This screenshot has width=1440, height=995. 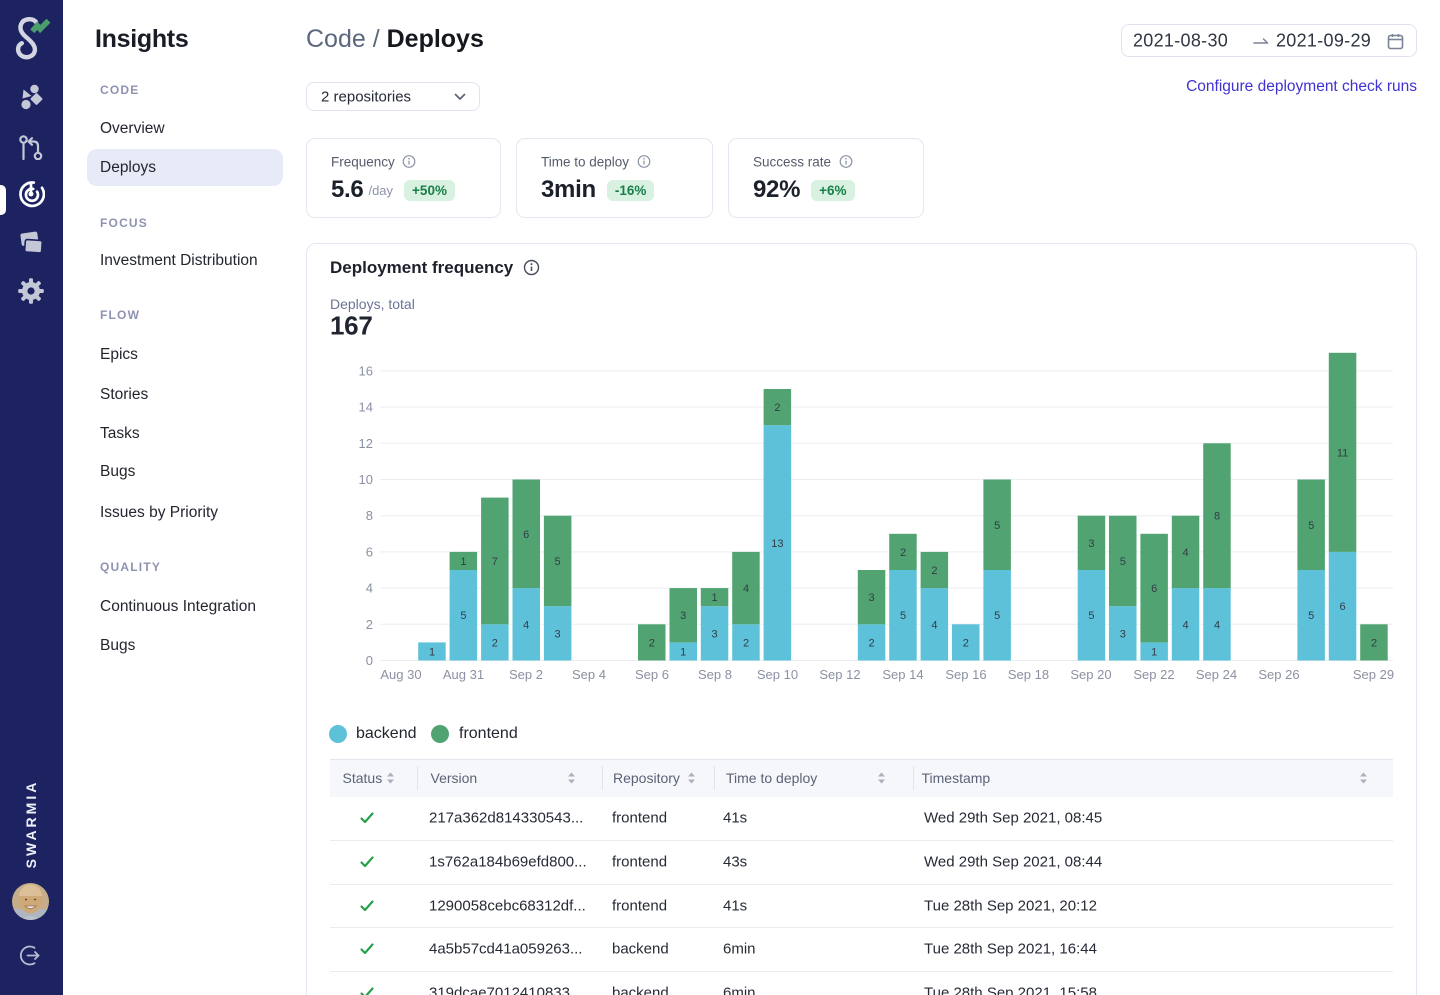 I want to click on svg-text: Sep 12, so click(x=839, y=674).